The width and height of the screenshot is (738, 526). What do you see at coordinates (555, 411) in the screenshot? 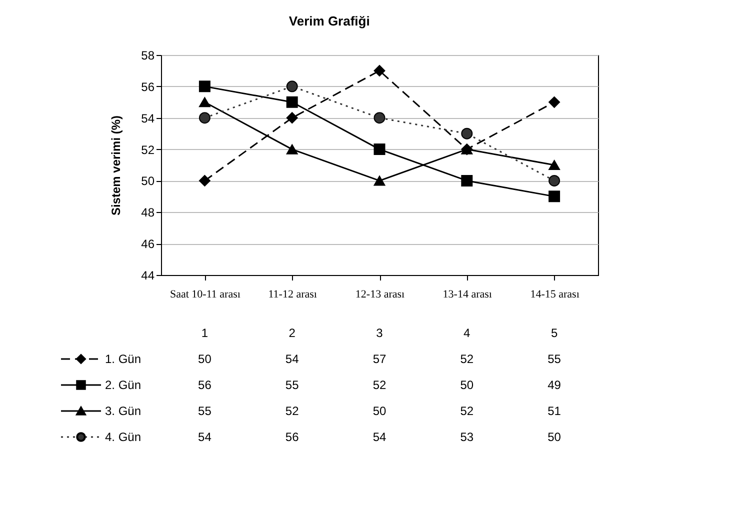
I see `data-label: 51` at bounding box center [555, 411].